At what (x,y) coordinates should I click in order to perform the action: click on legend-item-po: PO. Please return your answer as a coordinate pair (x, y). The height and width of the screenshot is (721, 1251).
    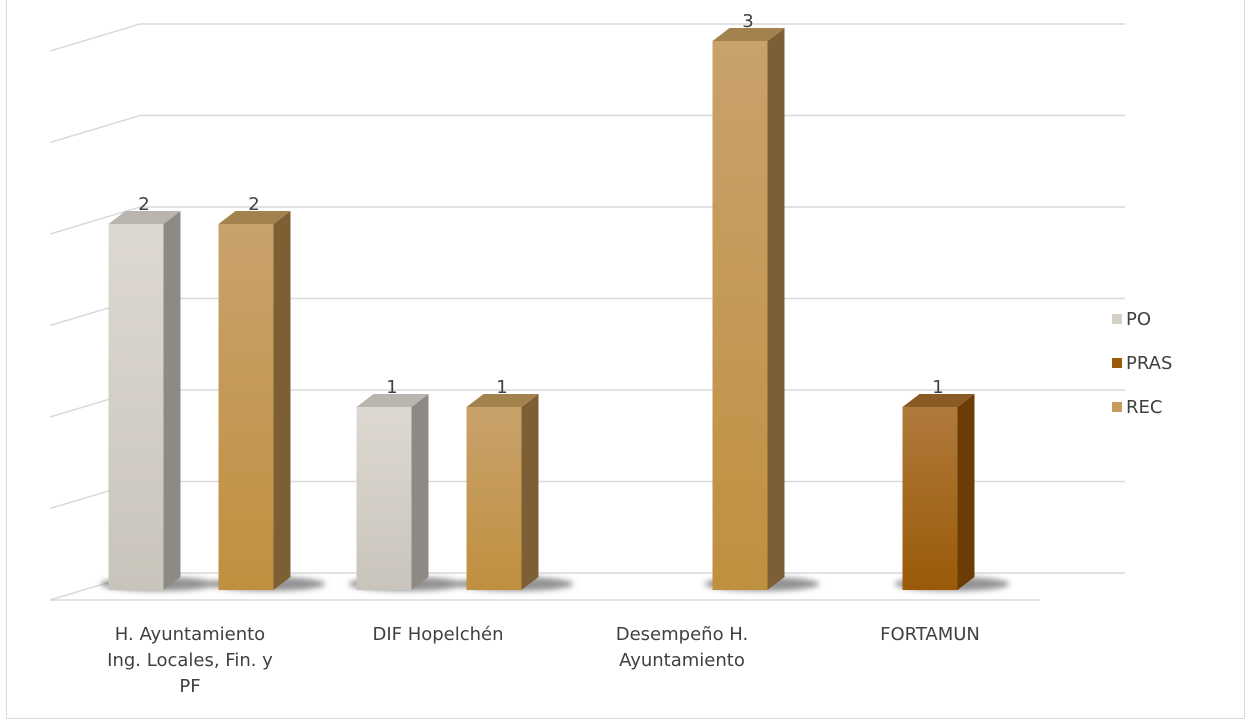
    Looking at the image, I should click on (1177, 319).